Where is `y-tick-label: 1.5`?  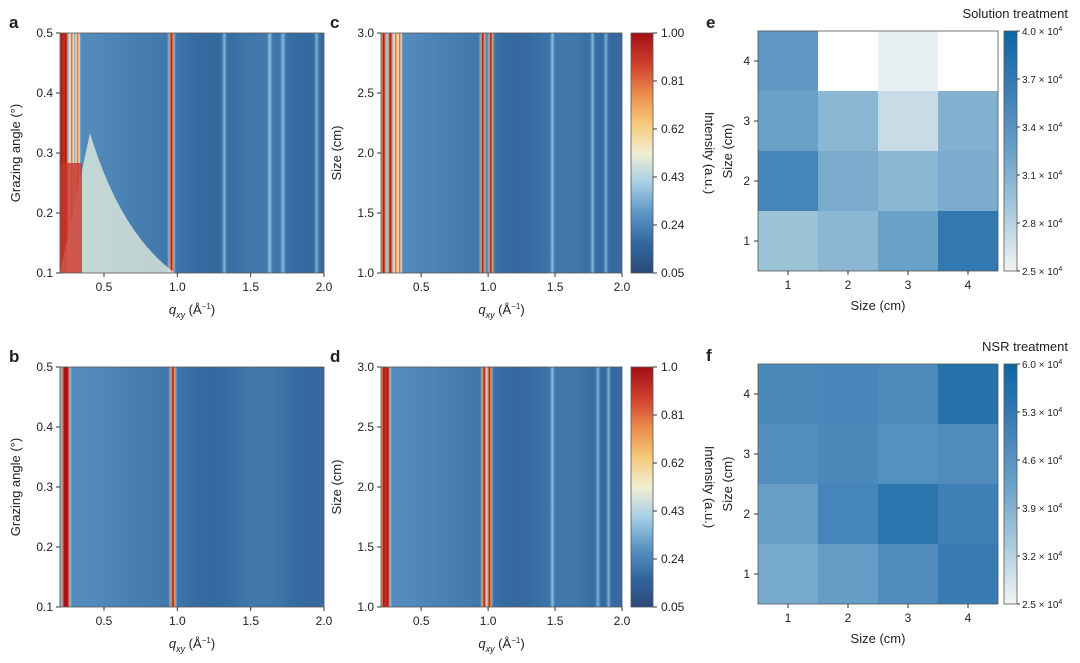 y-tick-label: 1.5 is located at coordinates (365, 213).